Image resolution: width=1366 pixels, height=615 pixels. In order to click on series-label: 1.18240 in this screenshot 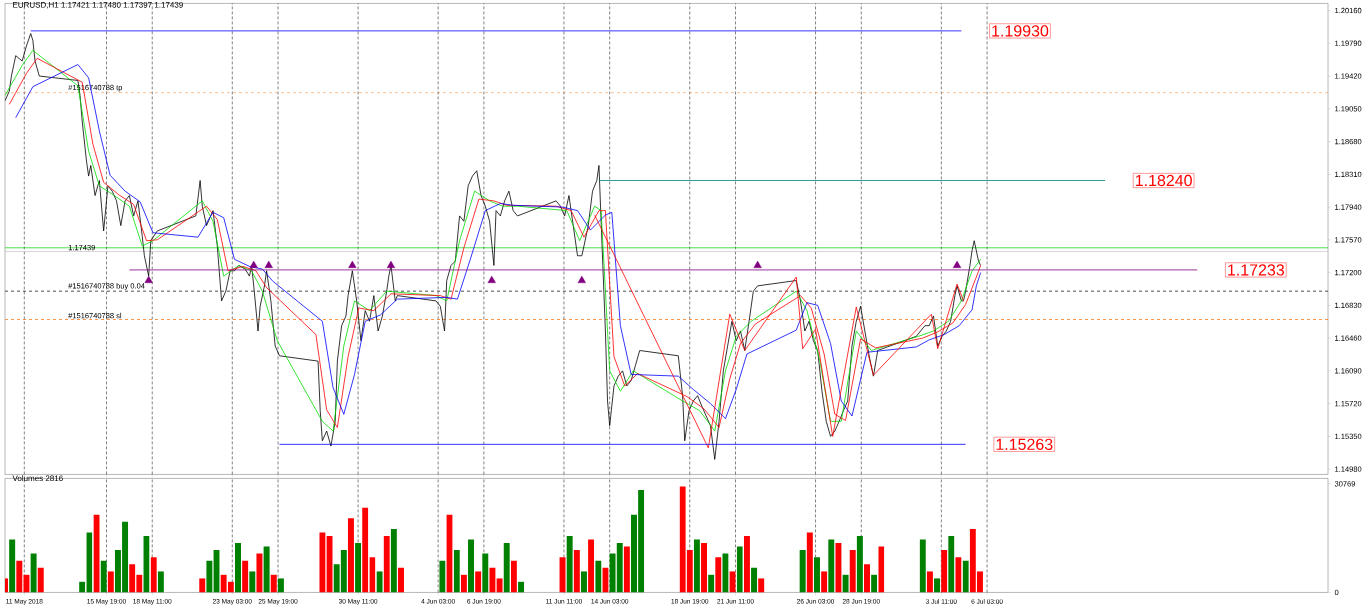, I will do `click(1163, 180)`.